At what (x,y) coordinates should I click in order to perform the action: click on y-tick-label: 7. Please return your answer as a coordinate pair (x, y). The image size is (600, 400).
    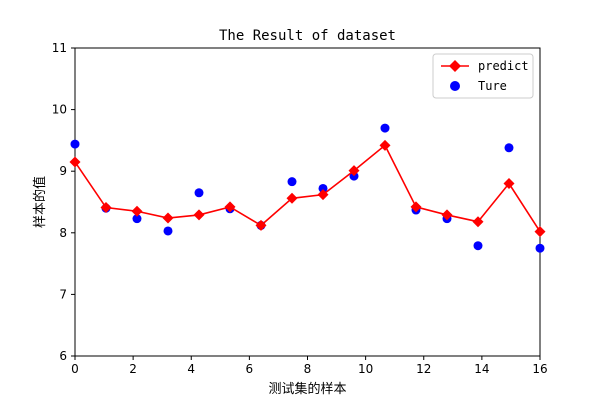
    Looking at the image, I should click on (63, 294).